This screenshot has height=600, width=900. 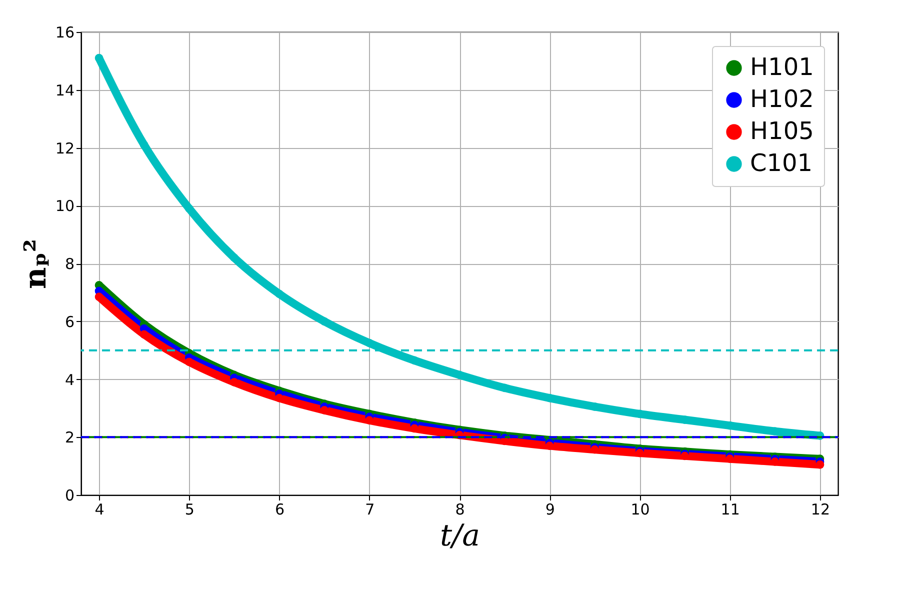 What do you see at coordinates (69, 495) in the screenshot?
I see `y-tick-label: 0` at bounding box center [69, 495].